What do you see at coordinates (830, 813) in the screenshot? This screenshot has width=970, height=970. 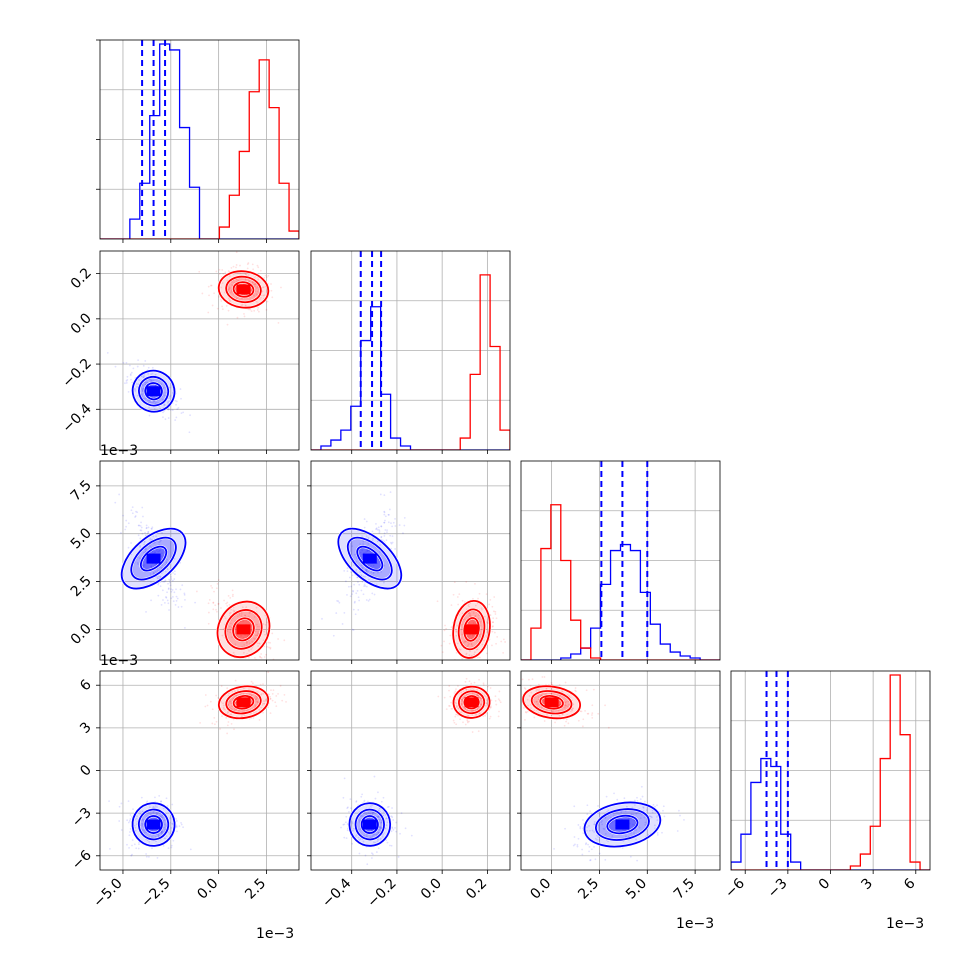 I see `histogram-blue` at bounding box center [830, 813].